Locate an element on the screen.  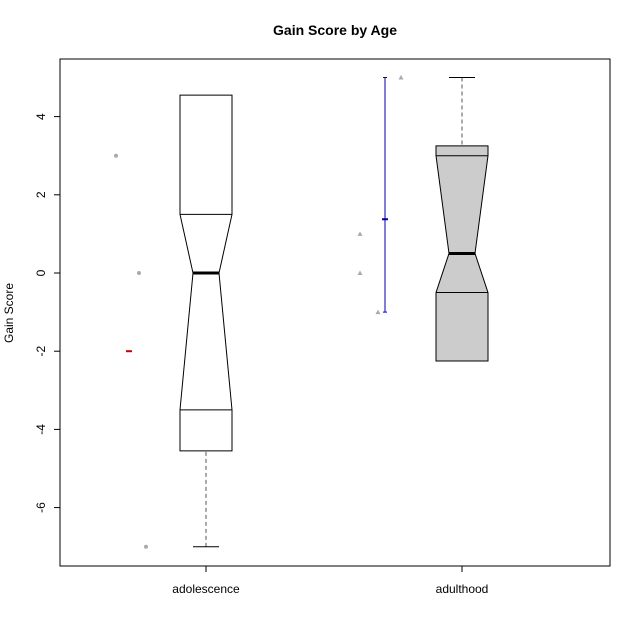
y-tick-label: -2 is located at coordinates (41, 351).